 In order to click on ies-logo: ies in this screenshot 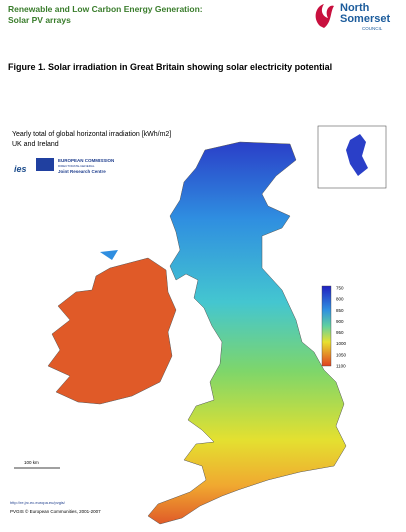, I will do `click(20, 169)`.